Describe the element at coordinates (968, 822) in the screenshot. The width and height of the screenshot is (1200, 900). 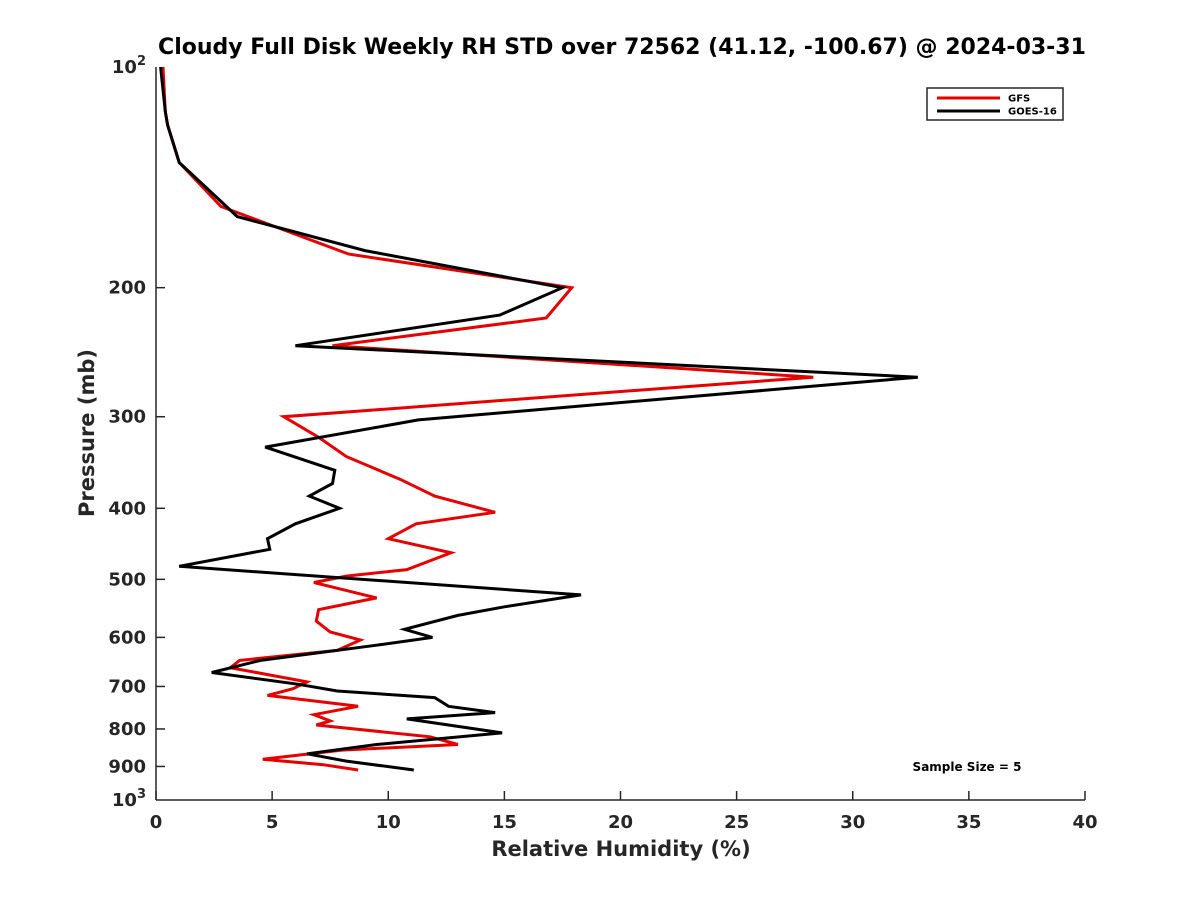
I see `x-tick-label: 35` at that location.